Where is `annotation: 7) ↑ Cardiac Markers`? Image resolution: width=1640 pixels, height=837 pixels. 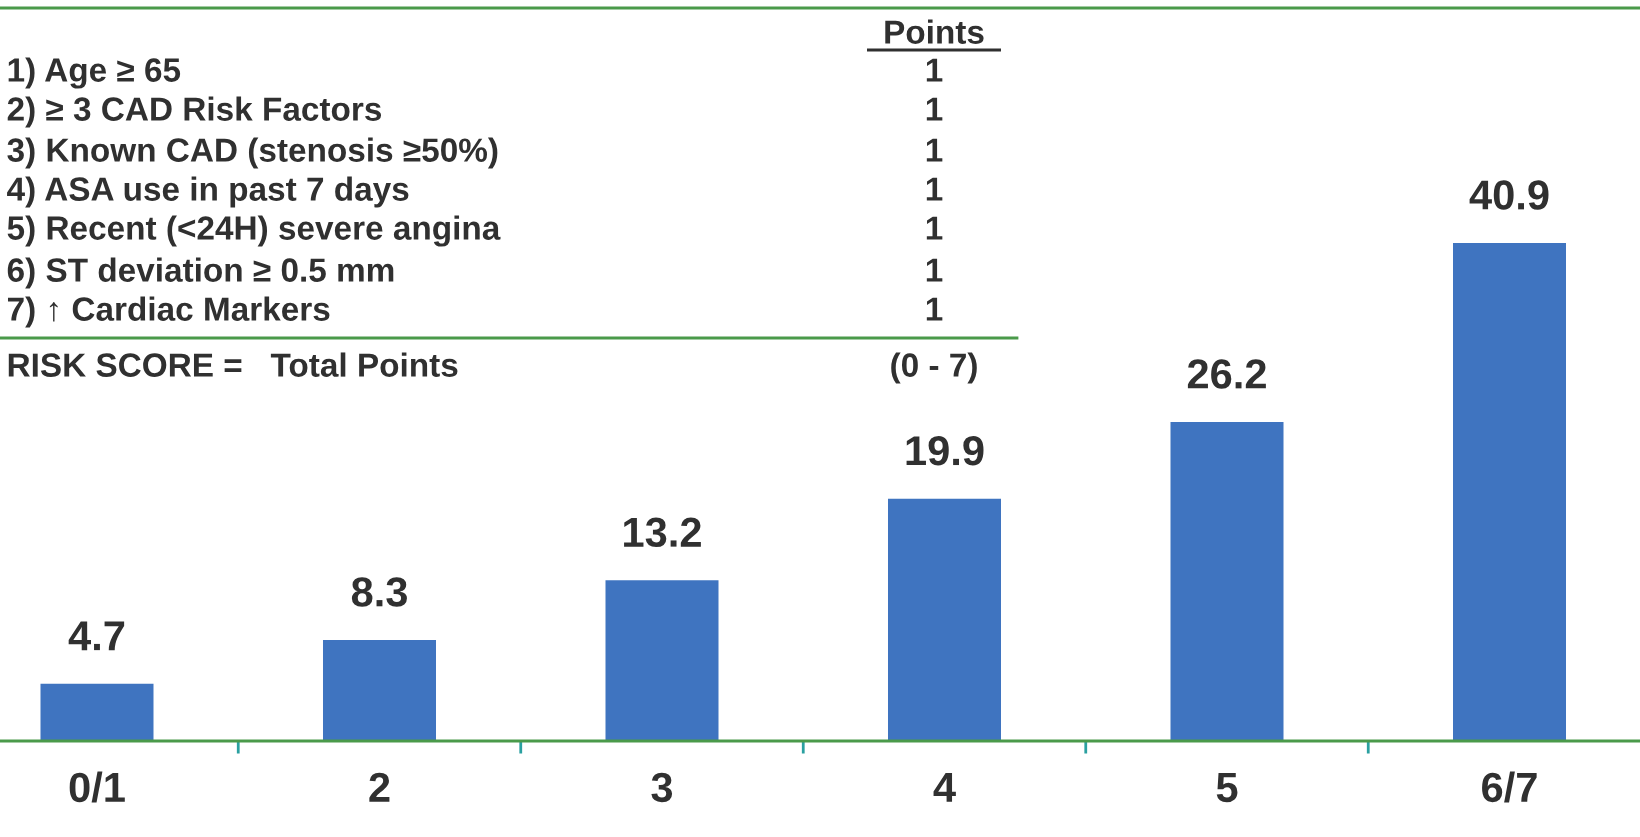
annotation: 7) ↑ Cardiac Markers is located at coordinates (168, 312).